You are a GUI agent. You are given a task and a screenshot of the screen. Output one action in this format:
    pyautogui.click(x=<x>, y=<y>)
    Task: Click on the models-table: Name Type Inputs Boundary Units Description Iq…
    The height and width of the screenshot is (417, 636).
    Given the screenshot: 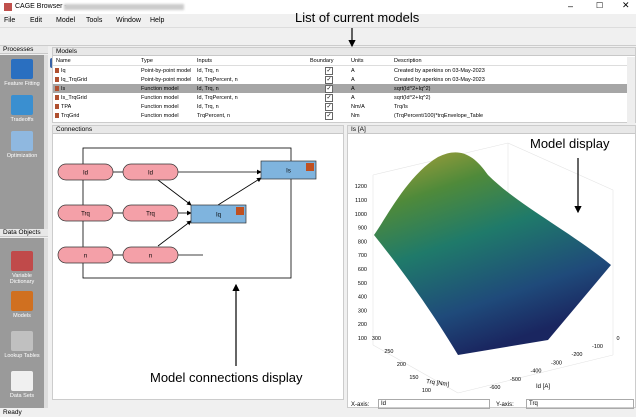 What is the action you would take?
    pyautogui.click(x=340, y=90)
    